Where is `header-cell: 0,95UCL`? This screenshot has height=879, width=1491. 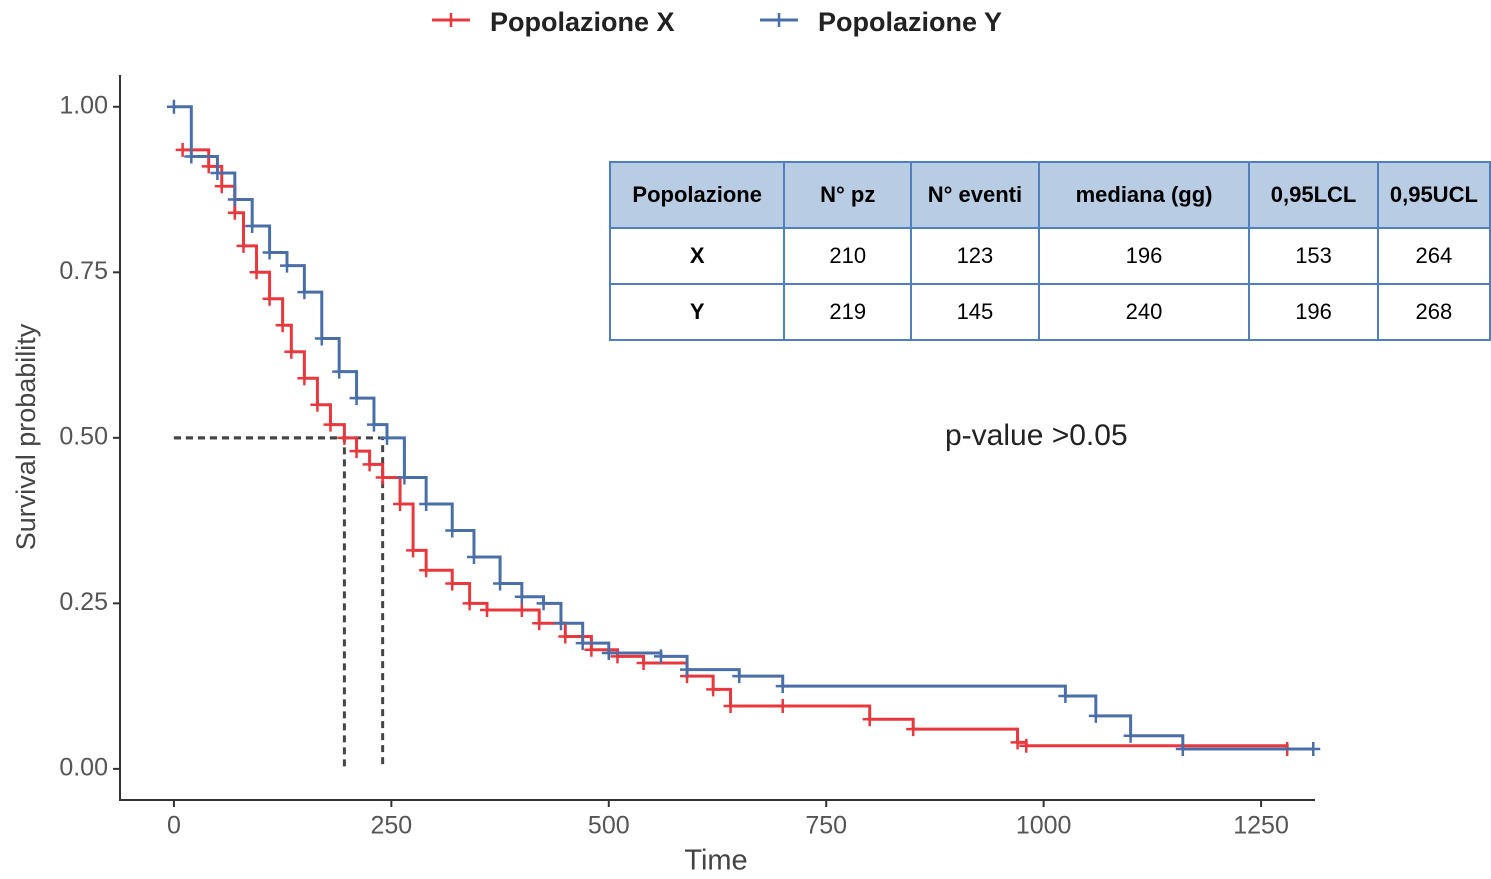 header-cell: 0,95UCL is located at coordinates (1433, 195).